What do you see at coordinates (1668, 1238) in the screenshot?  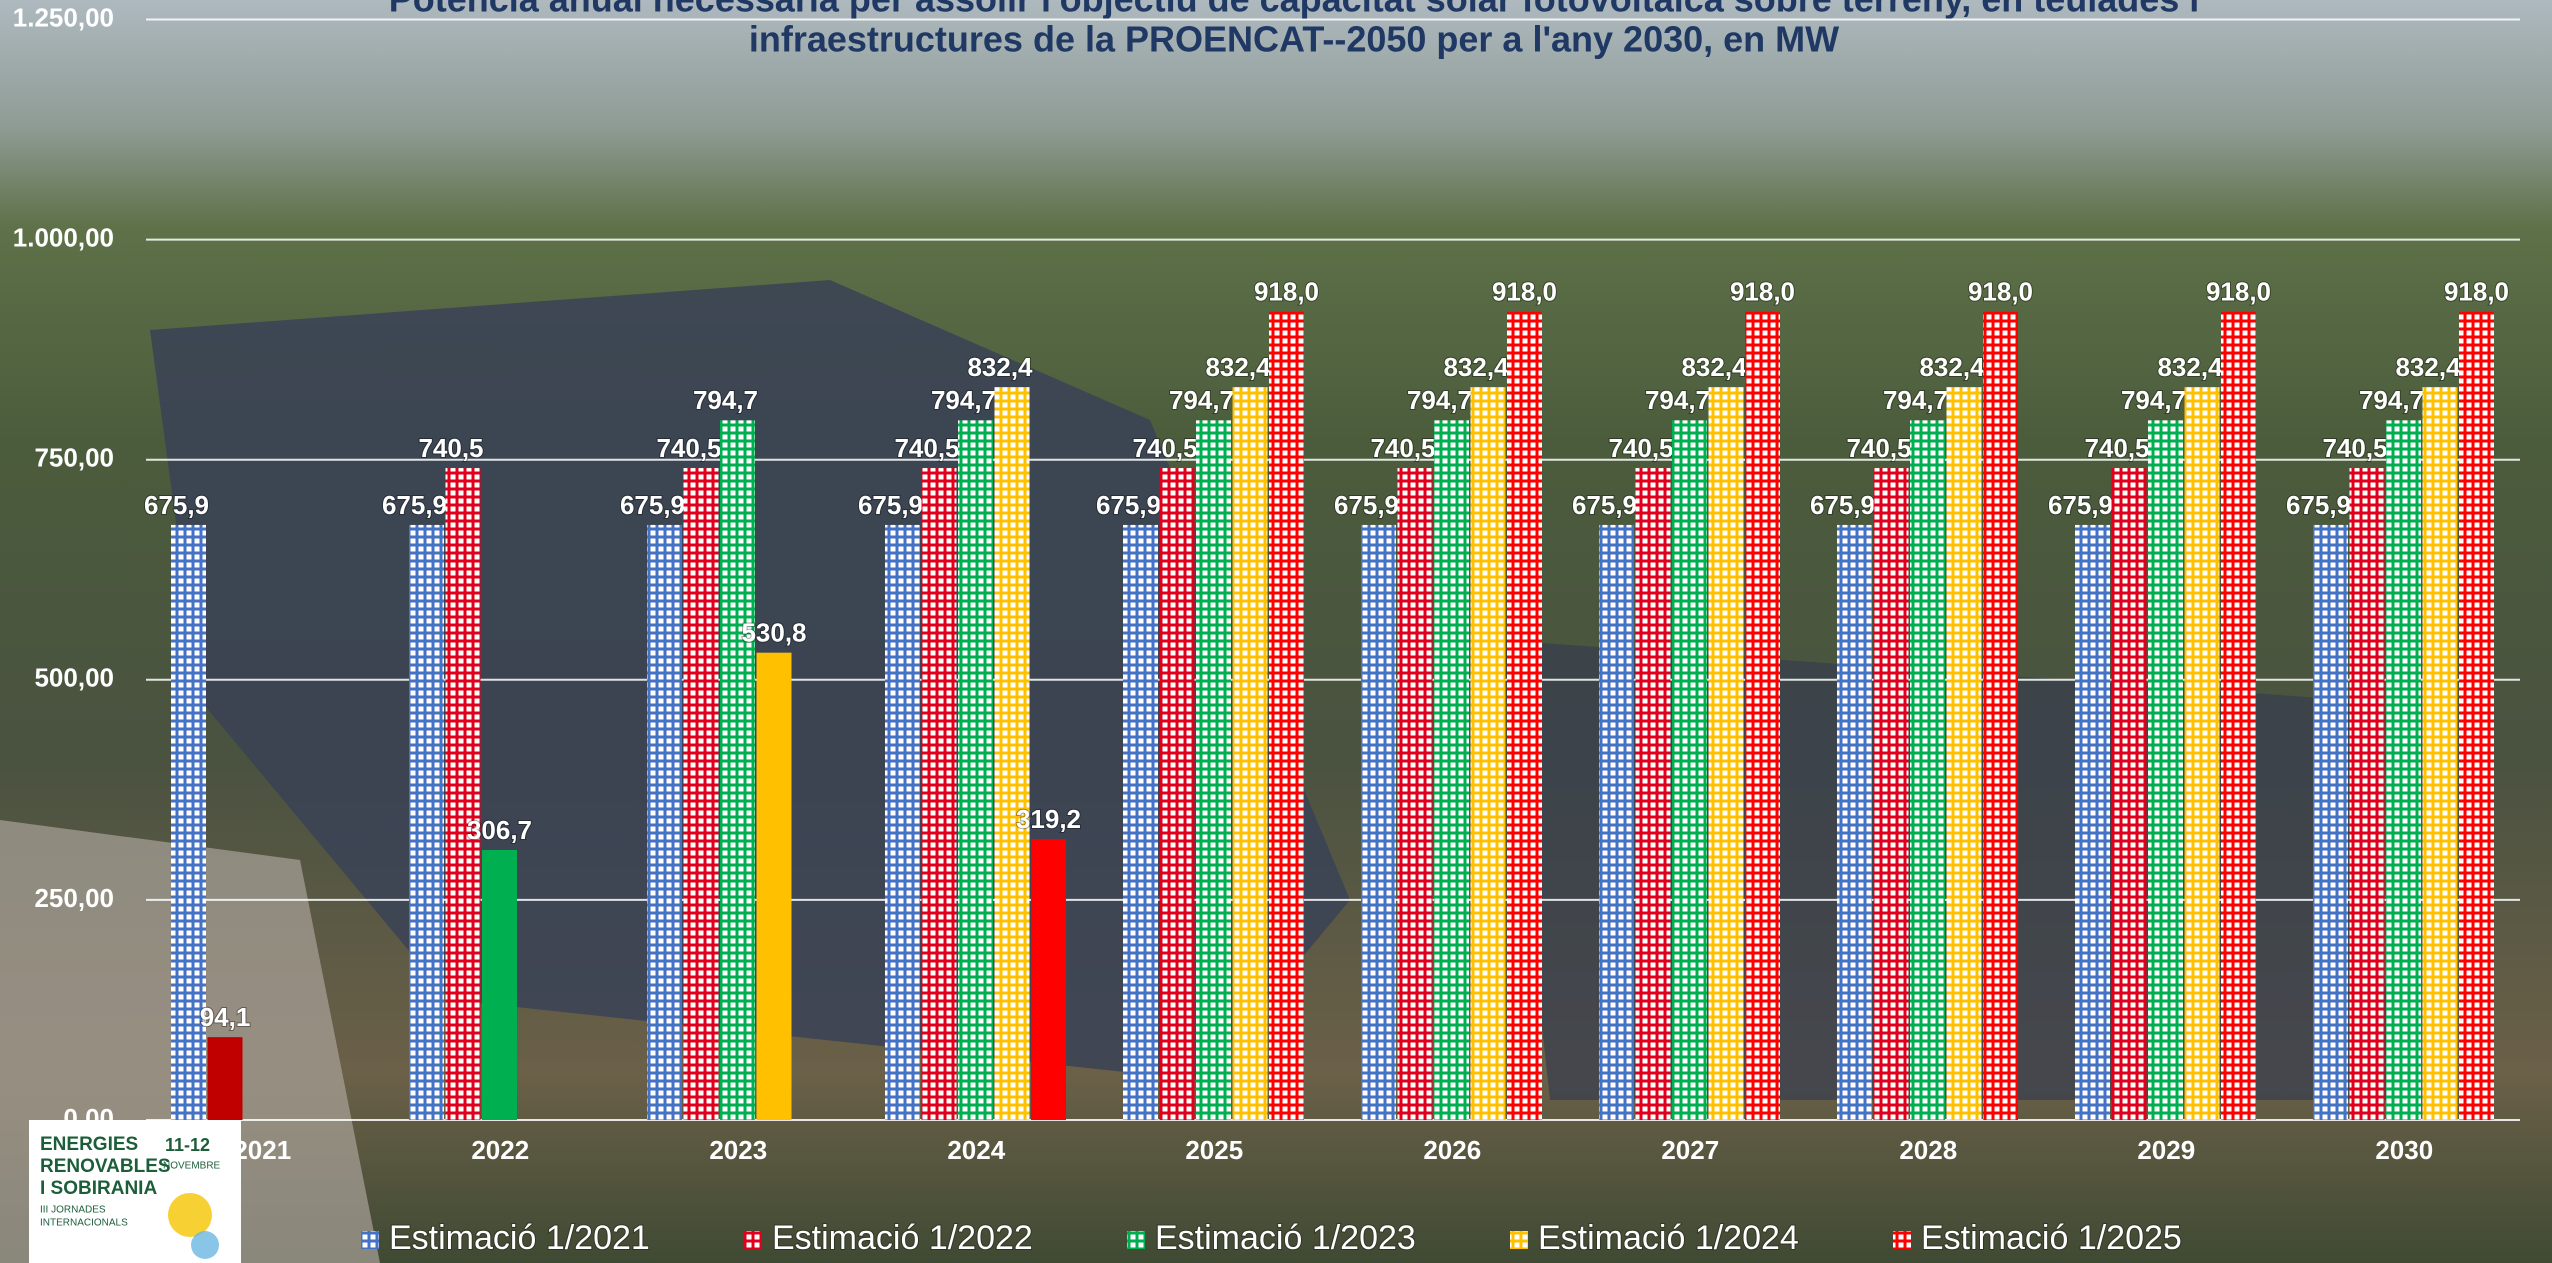 I see `legend-label: Estimació 1/2024` at bounding box center [1668, 1238].